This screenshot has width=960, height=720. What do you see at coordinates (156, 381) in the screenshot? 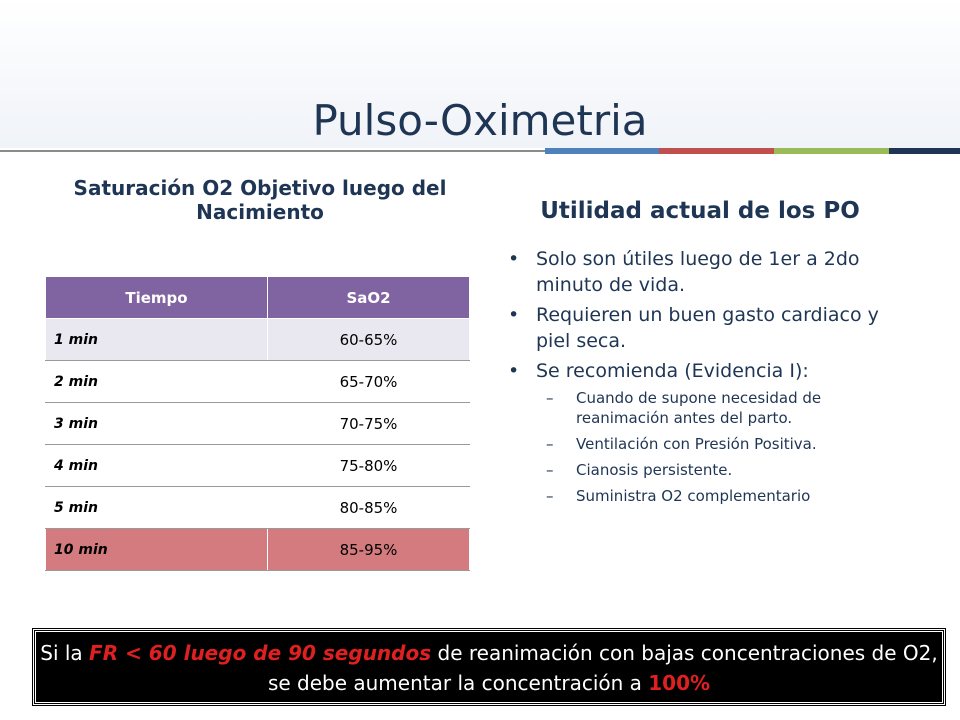
I see `cell-tiempo: 2 min` at bounding box center [156, 381].